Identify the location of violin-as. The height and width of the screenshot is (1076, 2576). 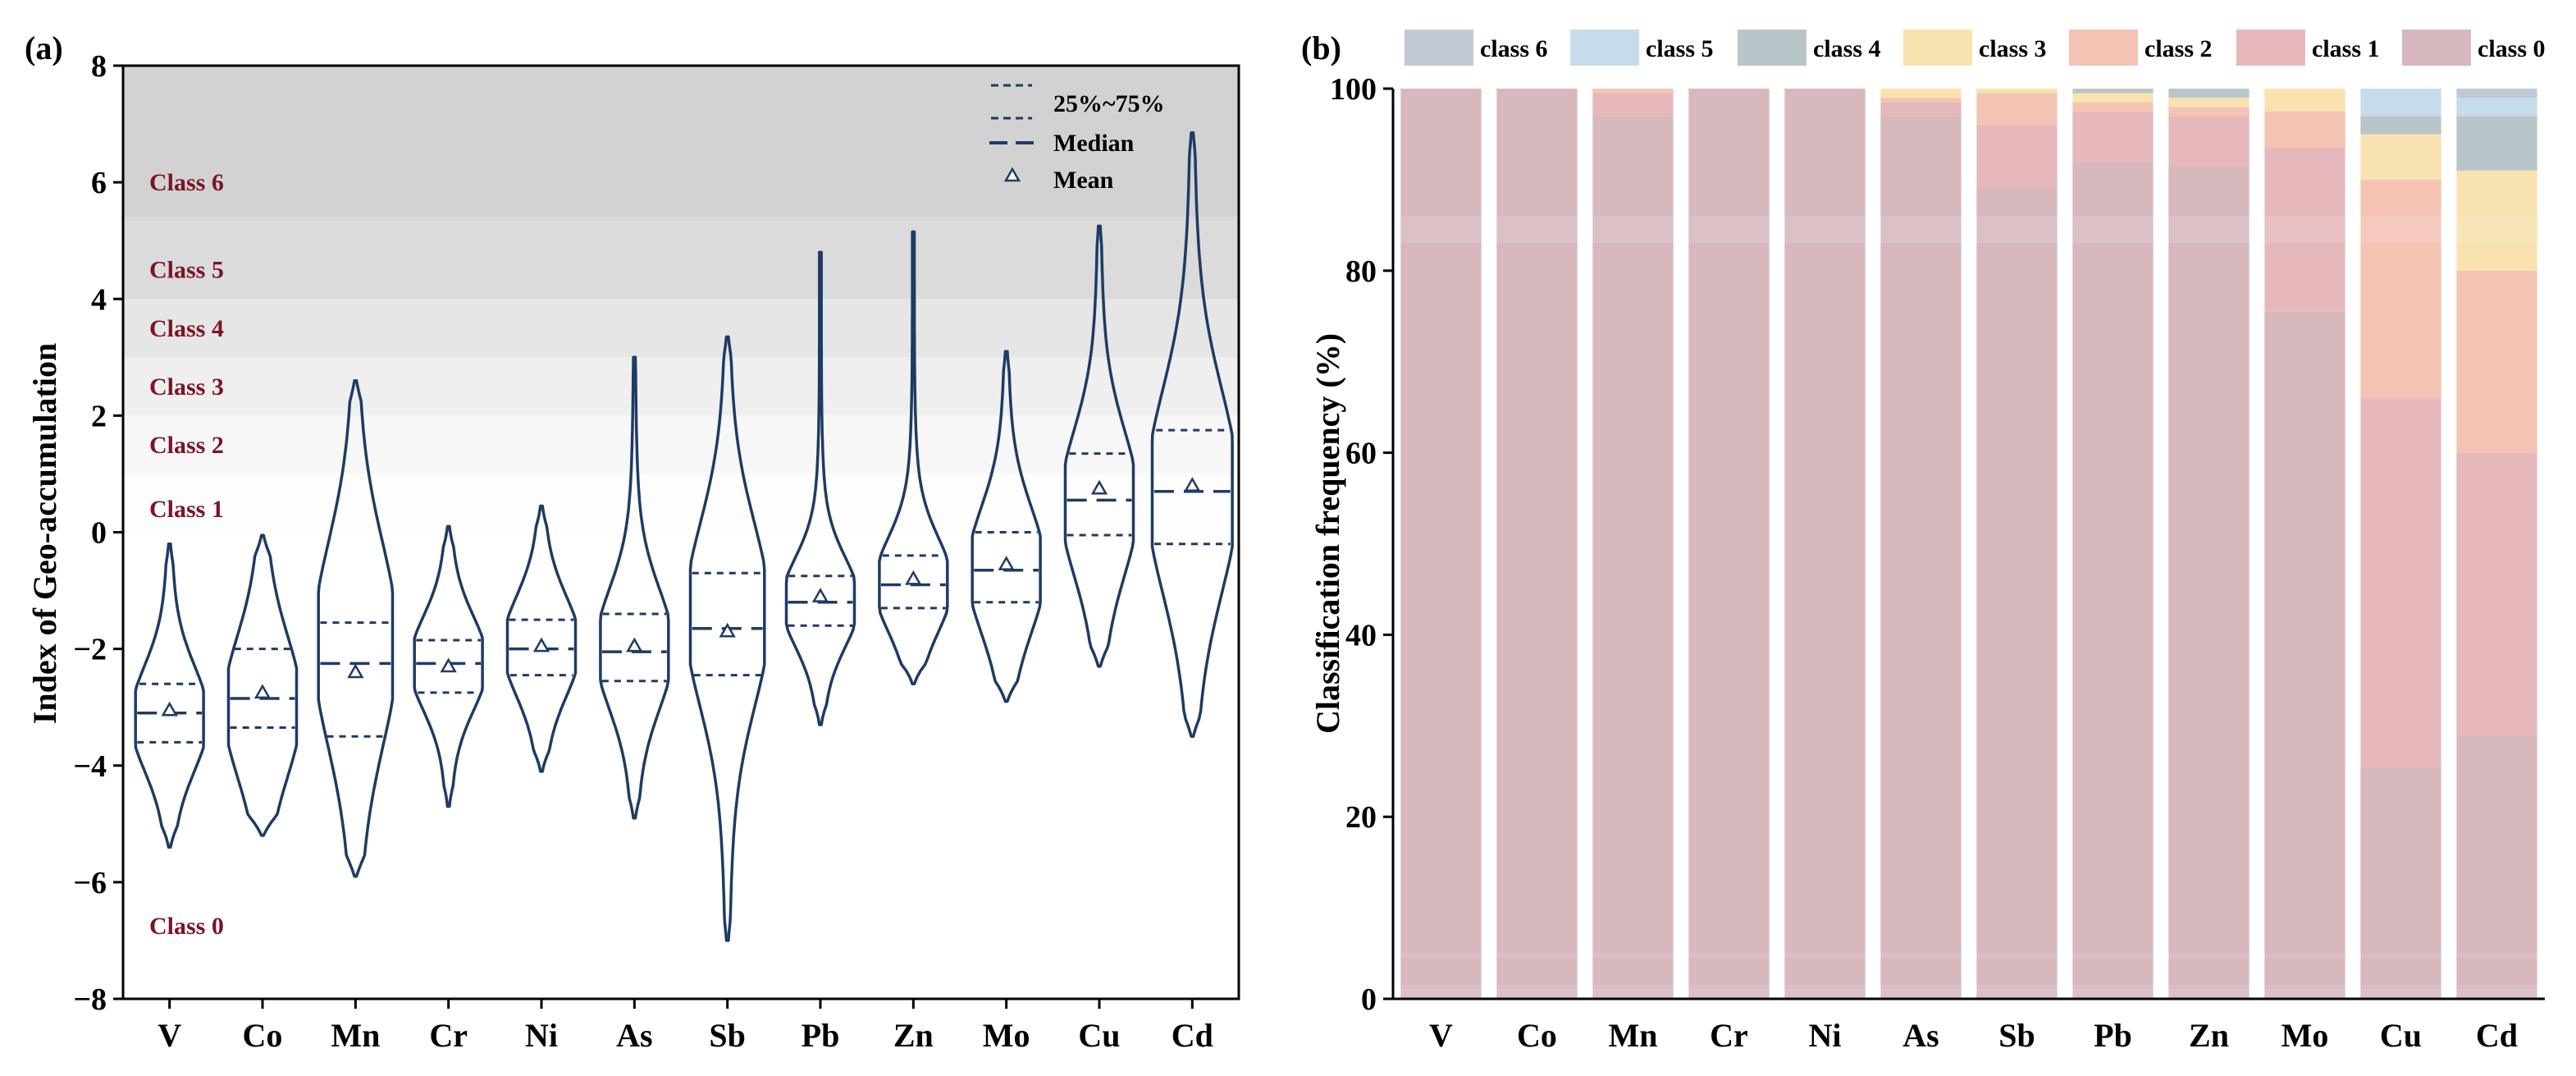
(634, 587).